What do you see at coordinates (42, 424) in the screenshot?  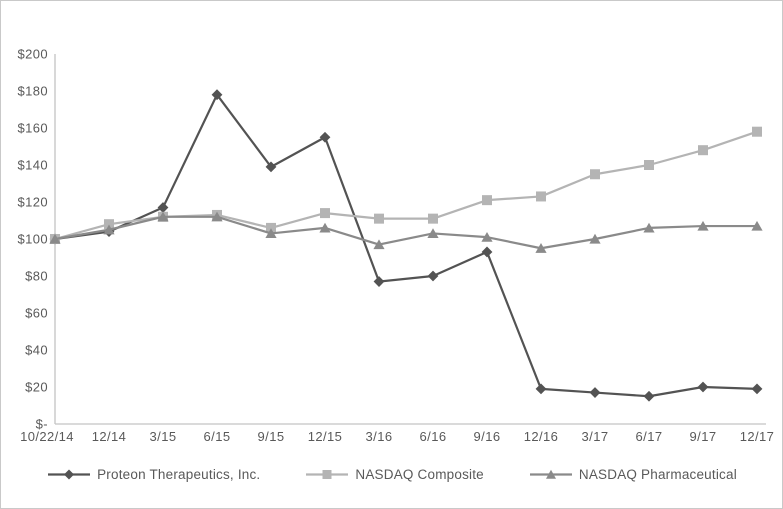 I see `y-axis-tick-label: $-` at bounding box center [42, 424].